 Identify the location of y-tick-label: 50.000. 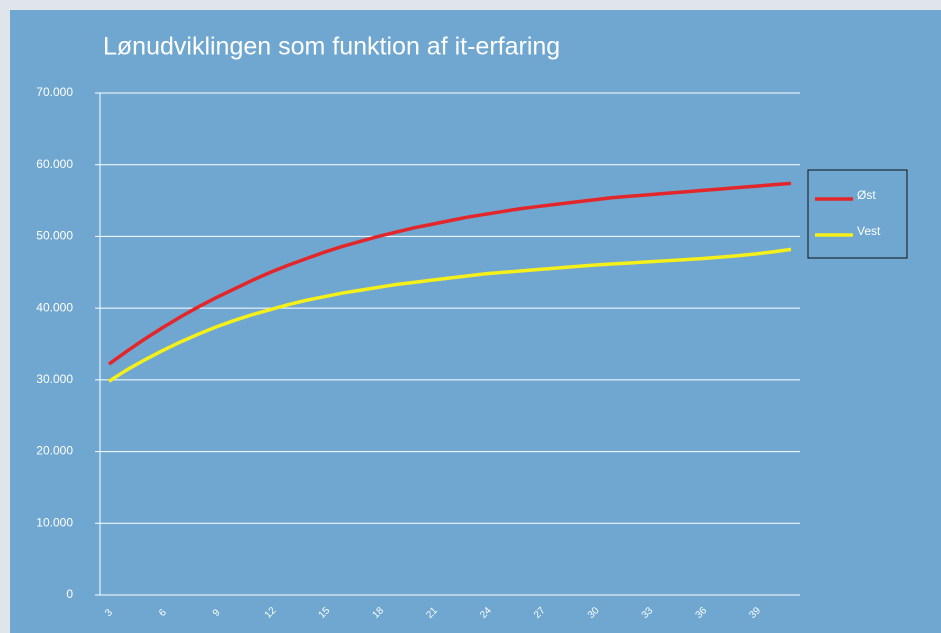
(54, 236).